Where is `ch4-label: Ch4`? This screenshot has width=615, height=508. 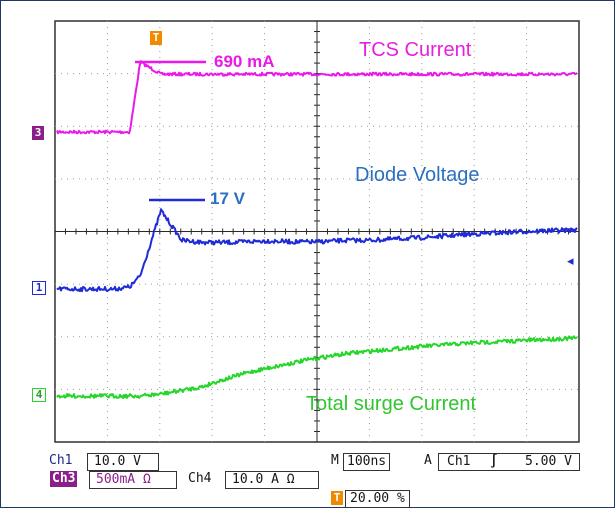 ch4-label: Ch4 is located at coordinates (200, 478).